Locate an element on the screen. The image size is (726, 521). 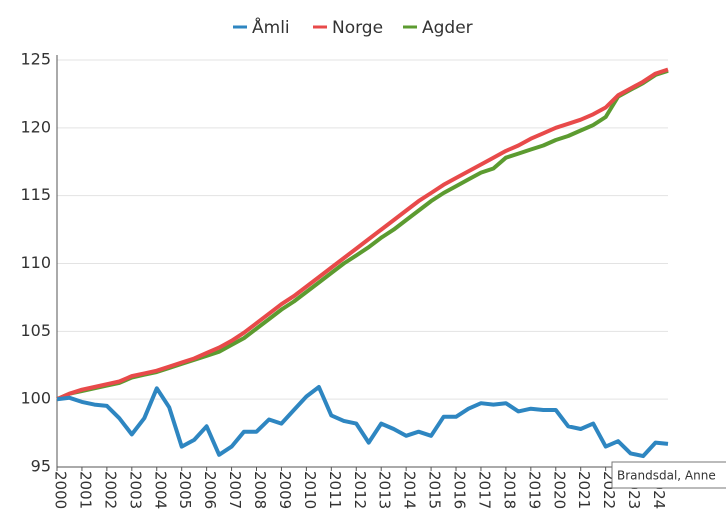
annotation-box is located at coordinates (668, 475).